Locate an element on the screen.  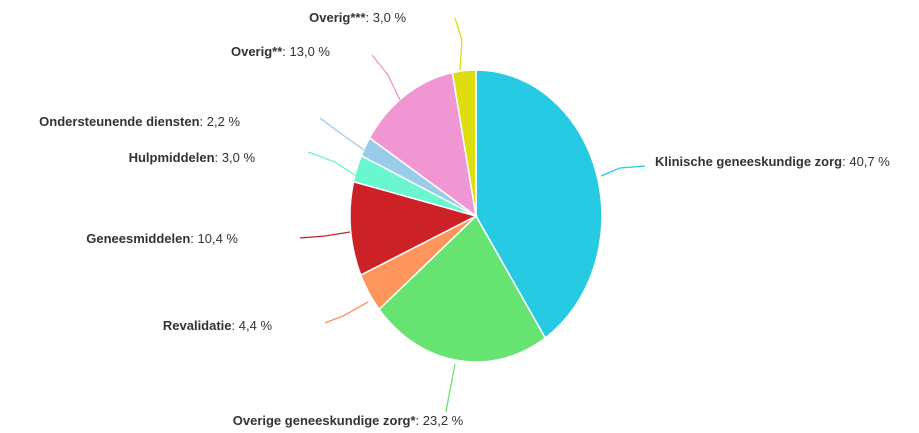
data-label-6: Ondersteunende diensten: 2,2 % is located at coordinates (139, 121).